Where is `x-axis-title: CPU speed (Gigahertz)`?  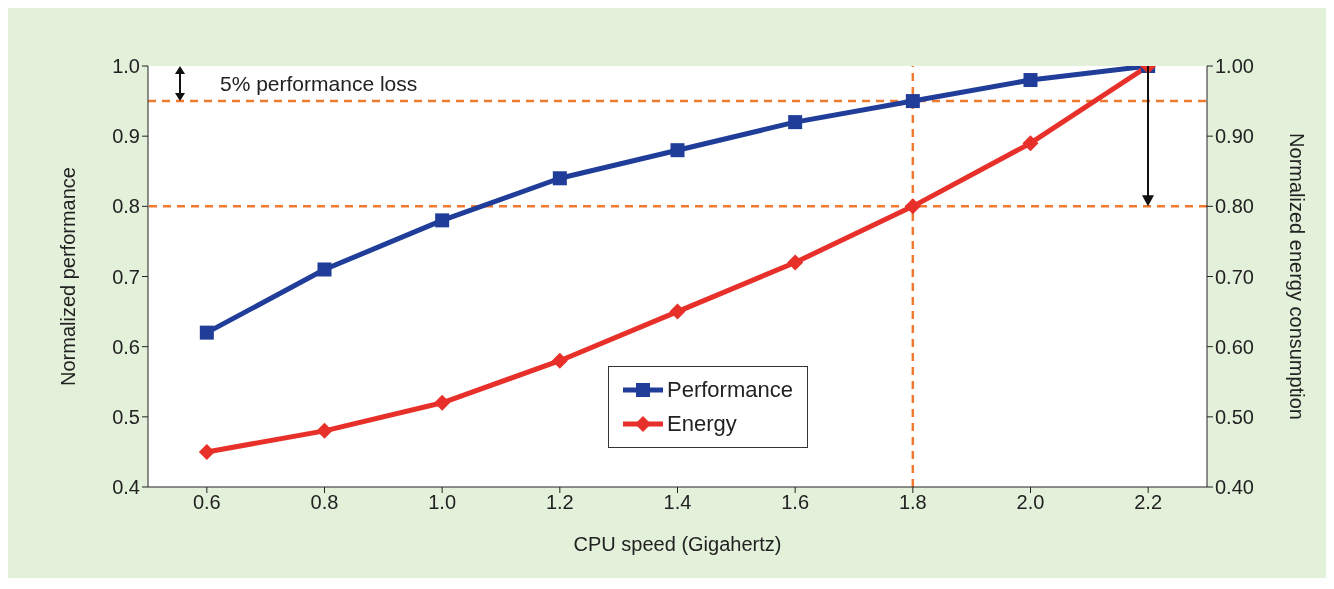 x-axis-title: CPU speed (Gigahertz) is located at coordinates (677, 544).